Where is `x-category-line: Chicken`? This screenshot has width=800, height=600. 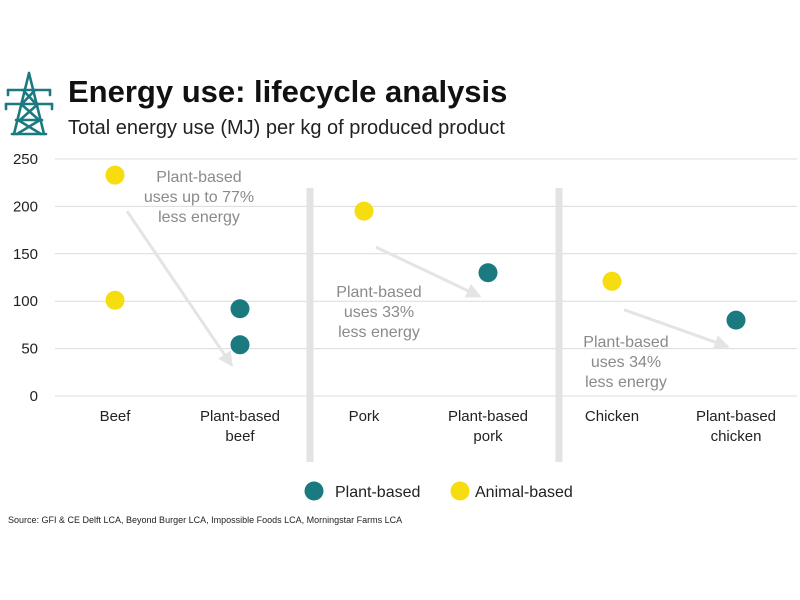 x-category-line: Chicken is located at coordinates (612, 416).